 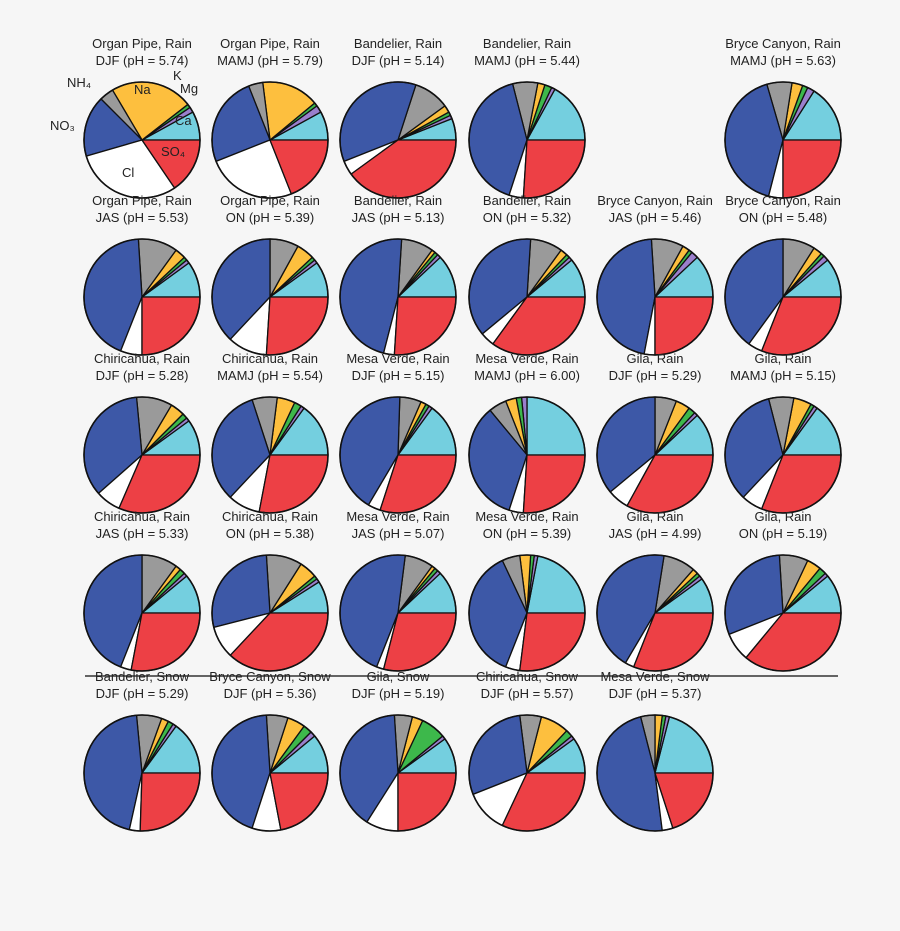 I want to click on pie-3: Bandelier, Rain DJF (pH = 5.14), so click(x=398, y=117).